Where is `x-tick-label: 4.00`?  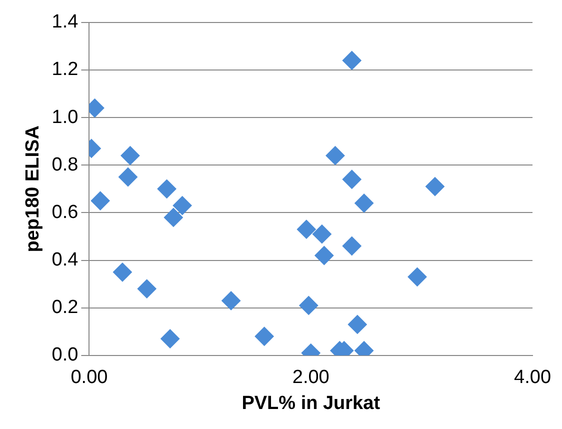 x-tick-label: 4.00 is located at coordinates (532, 377).